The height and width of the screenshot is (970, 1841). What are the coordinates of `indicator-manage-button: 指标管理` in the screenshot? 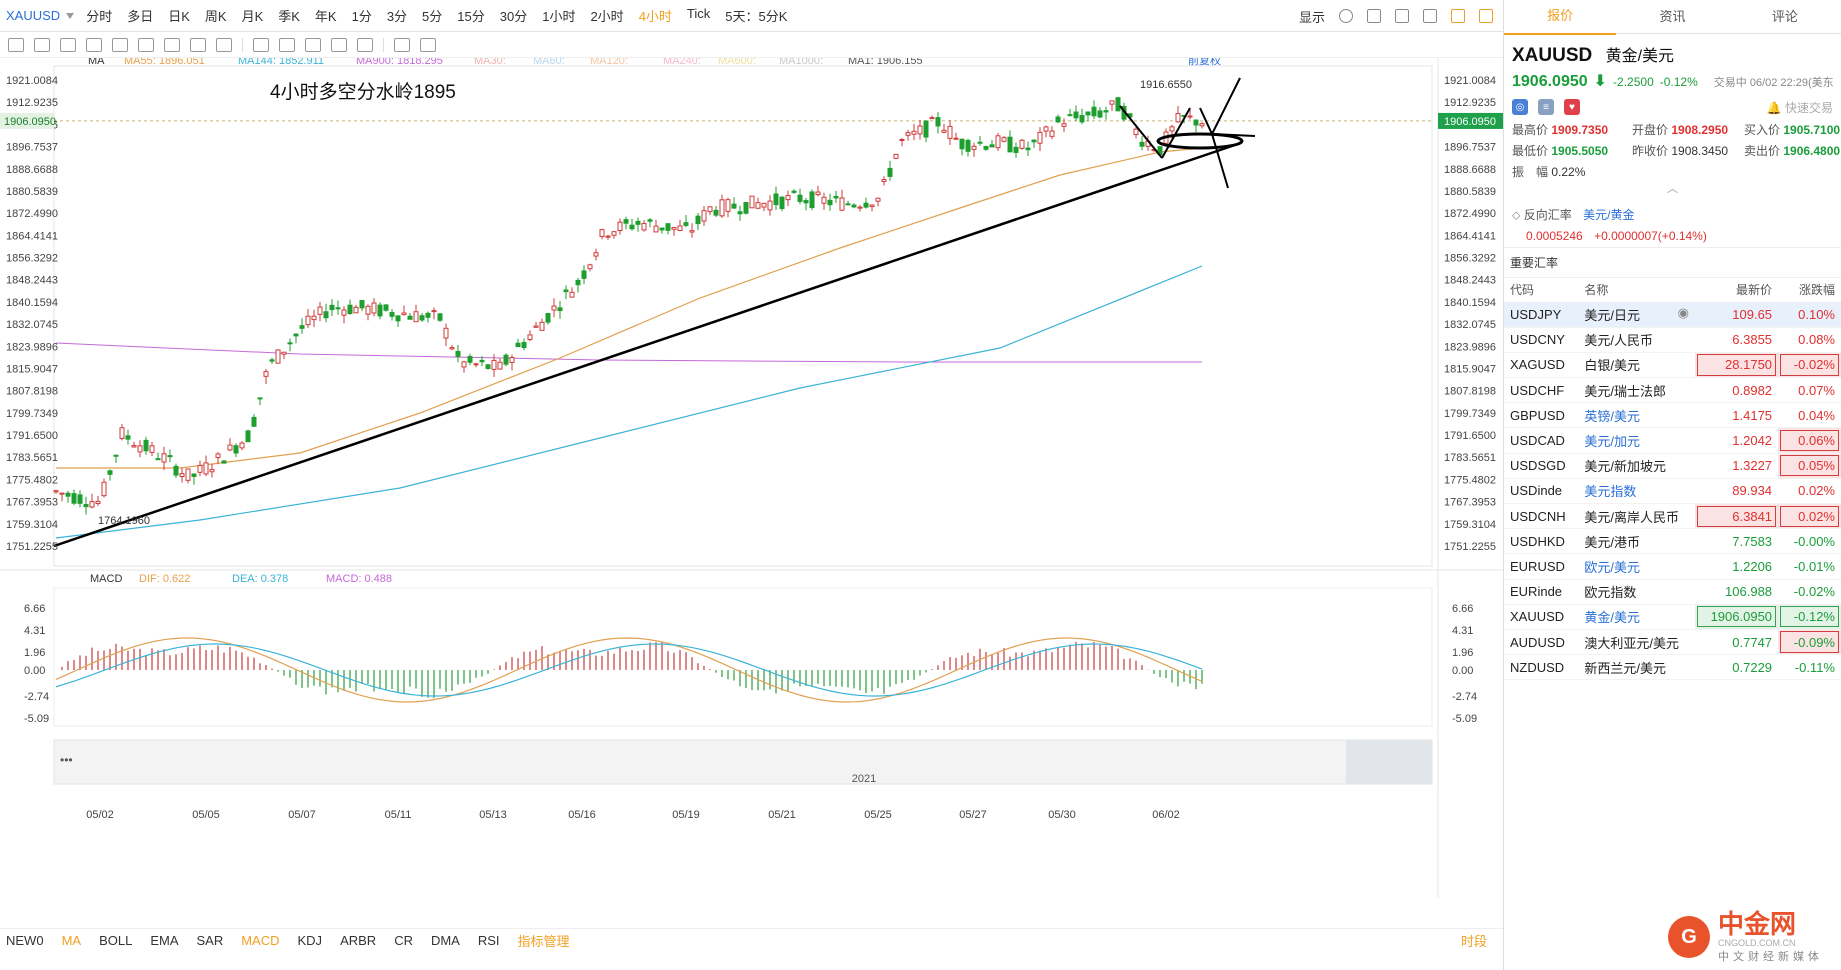 It's located at (543, 941).